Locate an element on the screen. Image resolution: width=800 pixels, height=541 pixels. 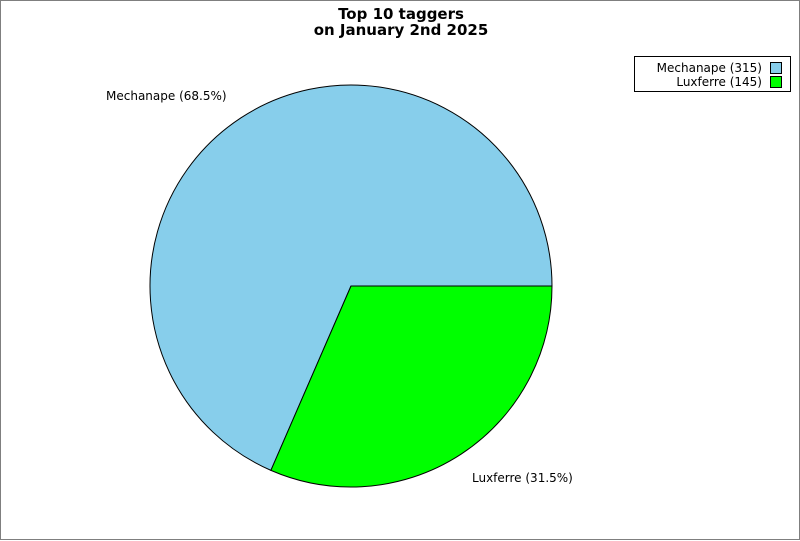
chart-title: Top 10 taggers on January 2nd 2025 is located at coordinates (400, 22).